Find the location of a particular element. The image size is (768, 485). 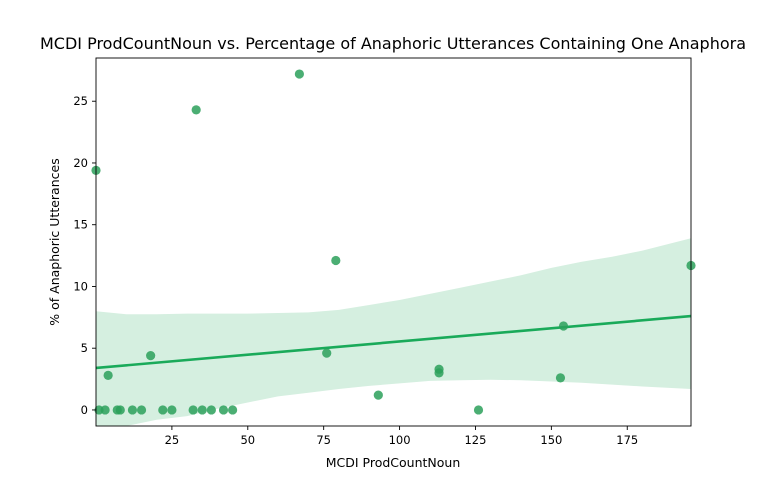

y-tick-label: 15 is located at coordinates (80, 225).